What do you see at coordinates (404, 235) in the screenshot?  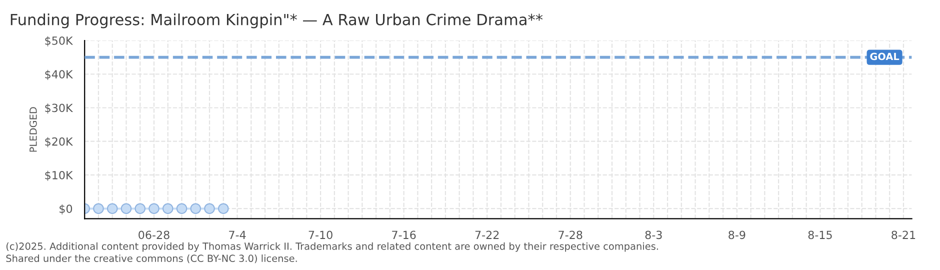 I see `x-tick-label: 7-16` at bounding box center [404, 235].